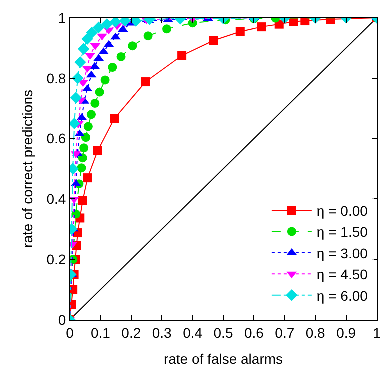  What do you see at coordinates (56, 138) in the screenshot?
I see `y-tick-label: 0.6` at bounding box center [56, 138].